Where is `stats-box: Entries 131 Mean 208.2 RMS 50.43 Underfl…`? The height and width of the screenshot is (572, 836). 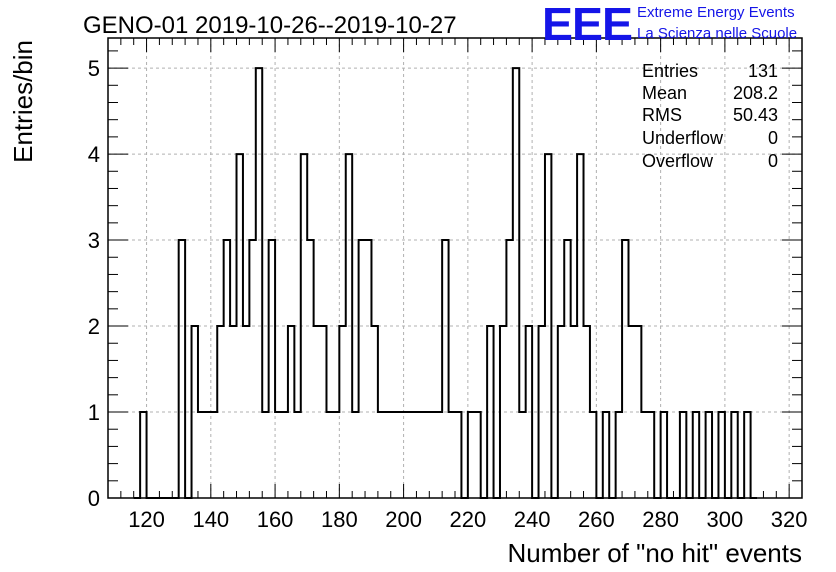 stats-box: Entries 131 Mean 208.2 RMS 50.43 Underfl… is located at coordinates (710, 116).